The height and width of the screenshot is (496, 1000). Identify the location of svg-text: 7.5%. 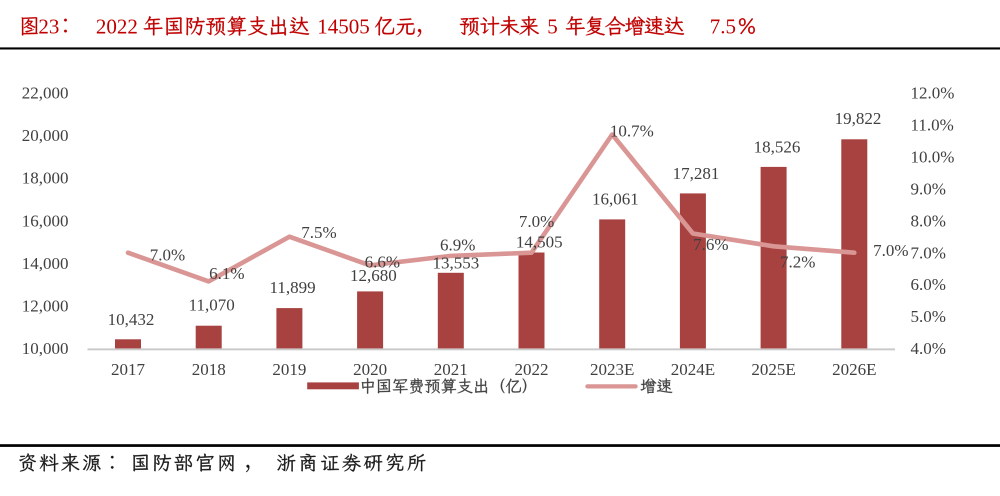
(318, 232).